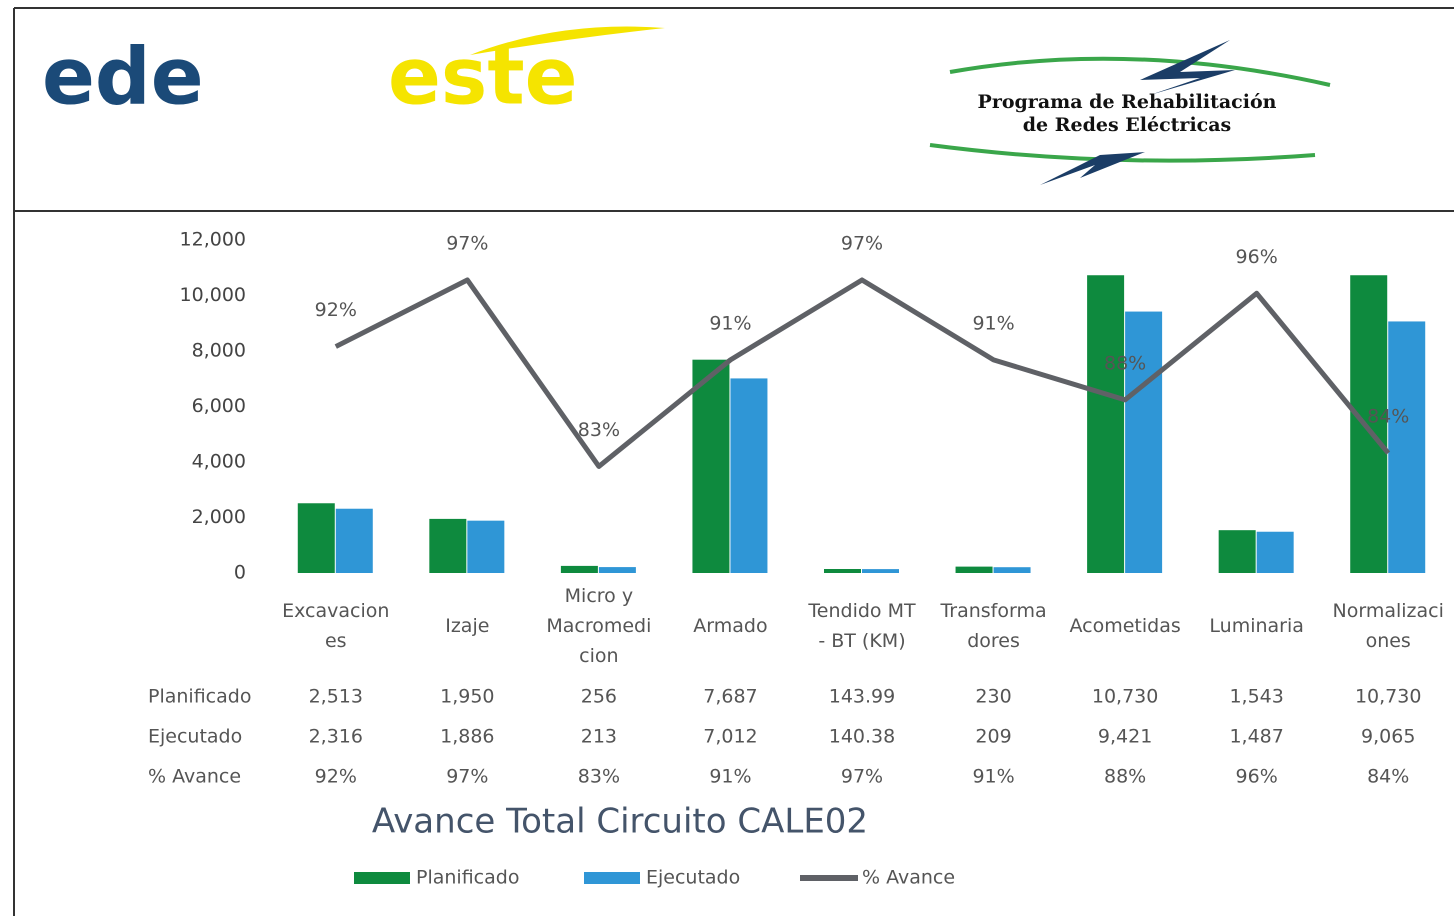 The width and height of the screenshot is (1454, 916). What do you see at coordinates (219, 517) in the screenshot?
I see `y-tick-label: 2,000` at bounding box center [219, 517].